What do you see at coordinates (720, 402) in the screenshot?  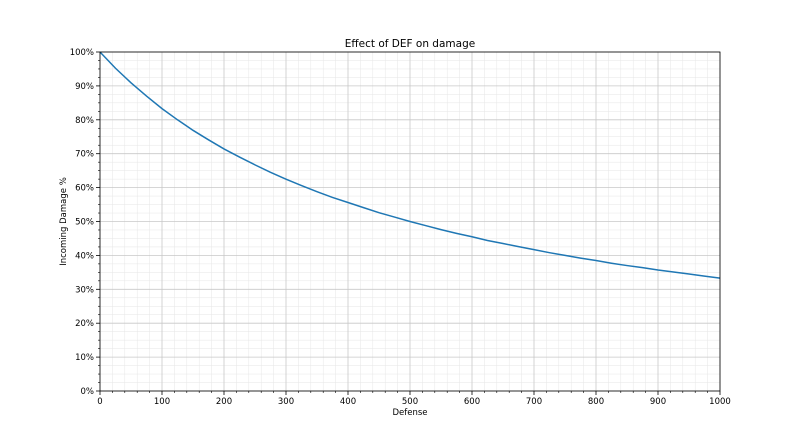 I see `x-tick-label: 1000` at bounding box center [720, 402].